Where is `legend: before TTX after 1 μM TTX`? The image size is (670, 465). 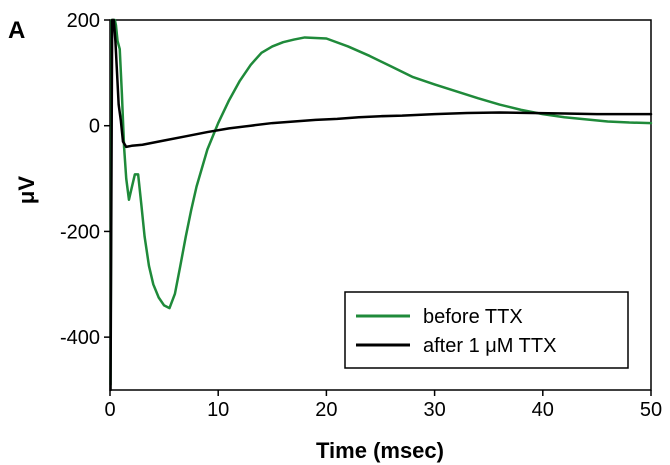
legend: before TTX after 1 μM TTX is located at coordinates (486, 330).